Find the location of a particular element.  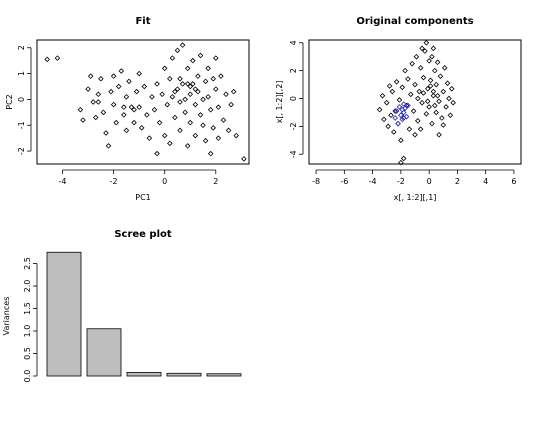

components-y-tick-label: -2 is located at coordinates (293, 126).